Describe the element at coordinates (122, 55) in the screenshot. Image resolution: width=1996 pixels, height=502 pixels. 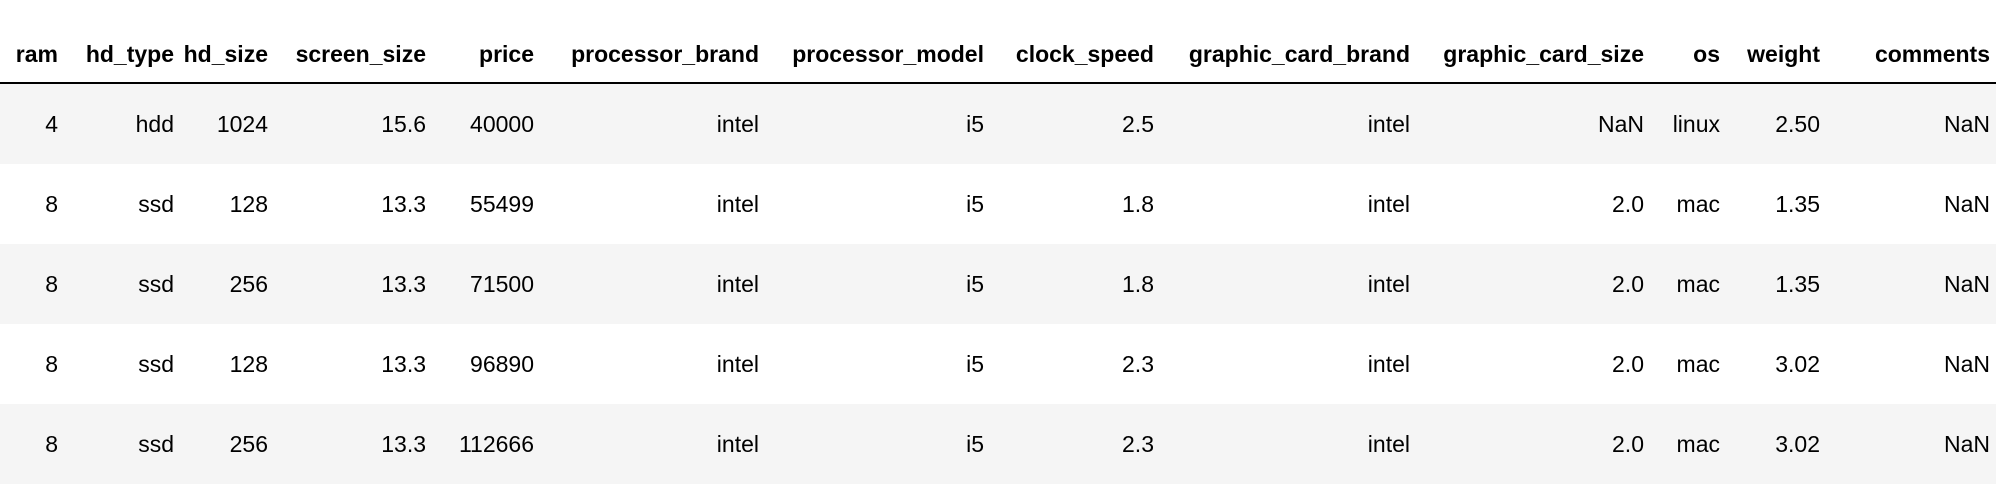
I see `column-header-hd-type: hd_type` at that location.